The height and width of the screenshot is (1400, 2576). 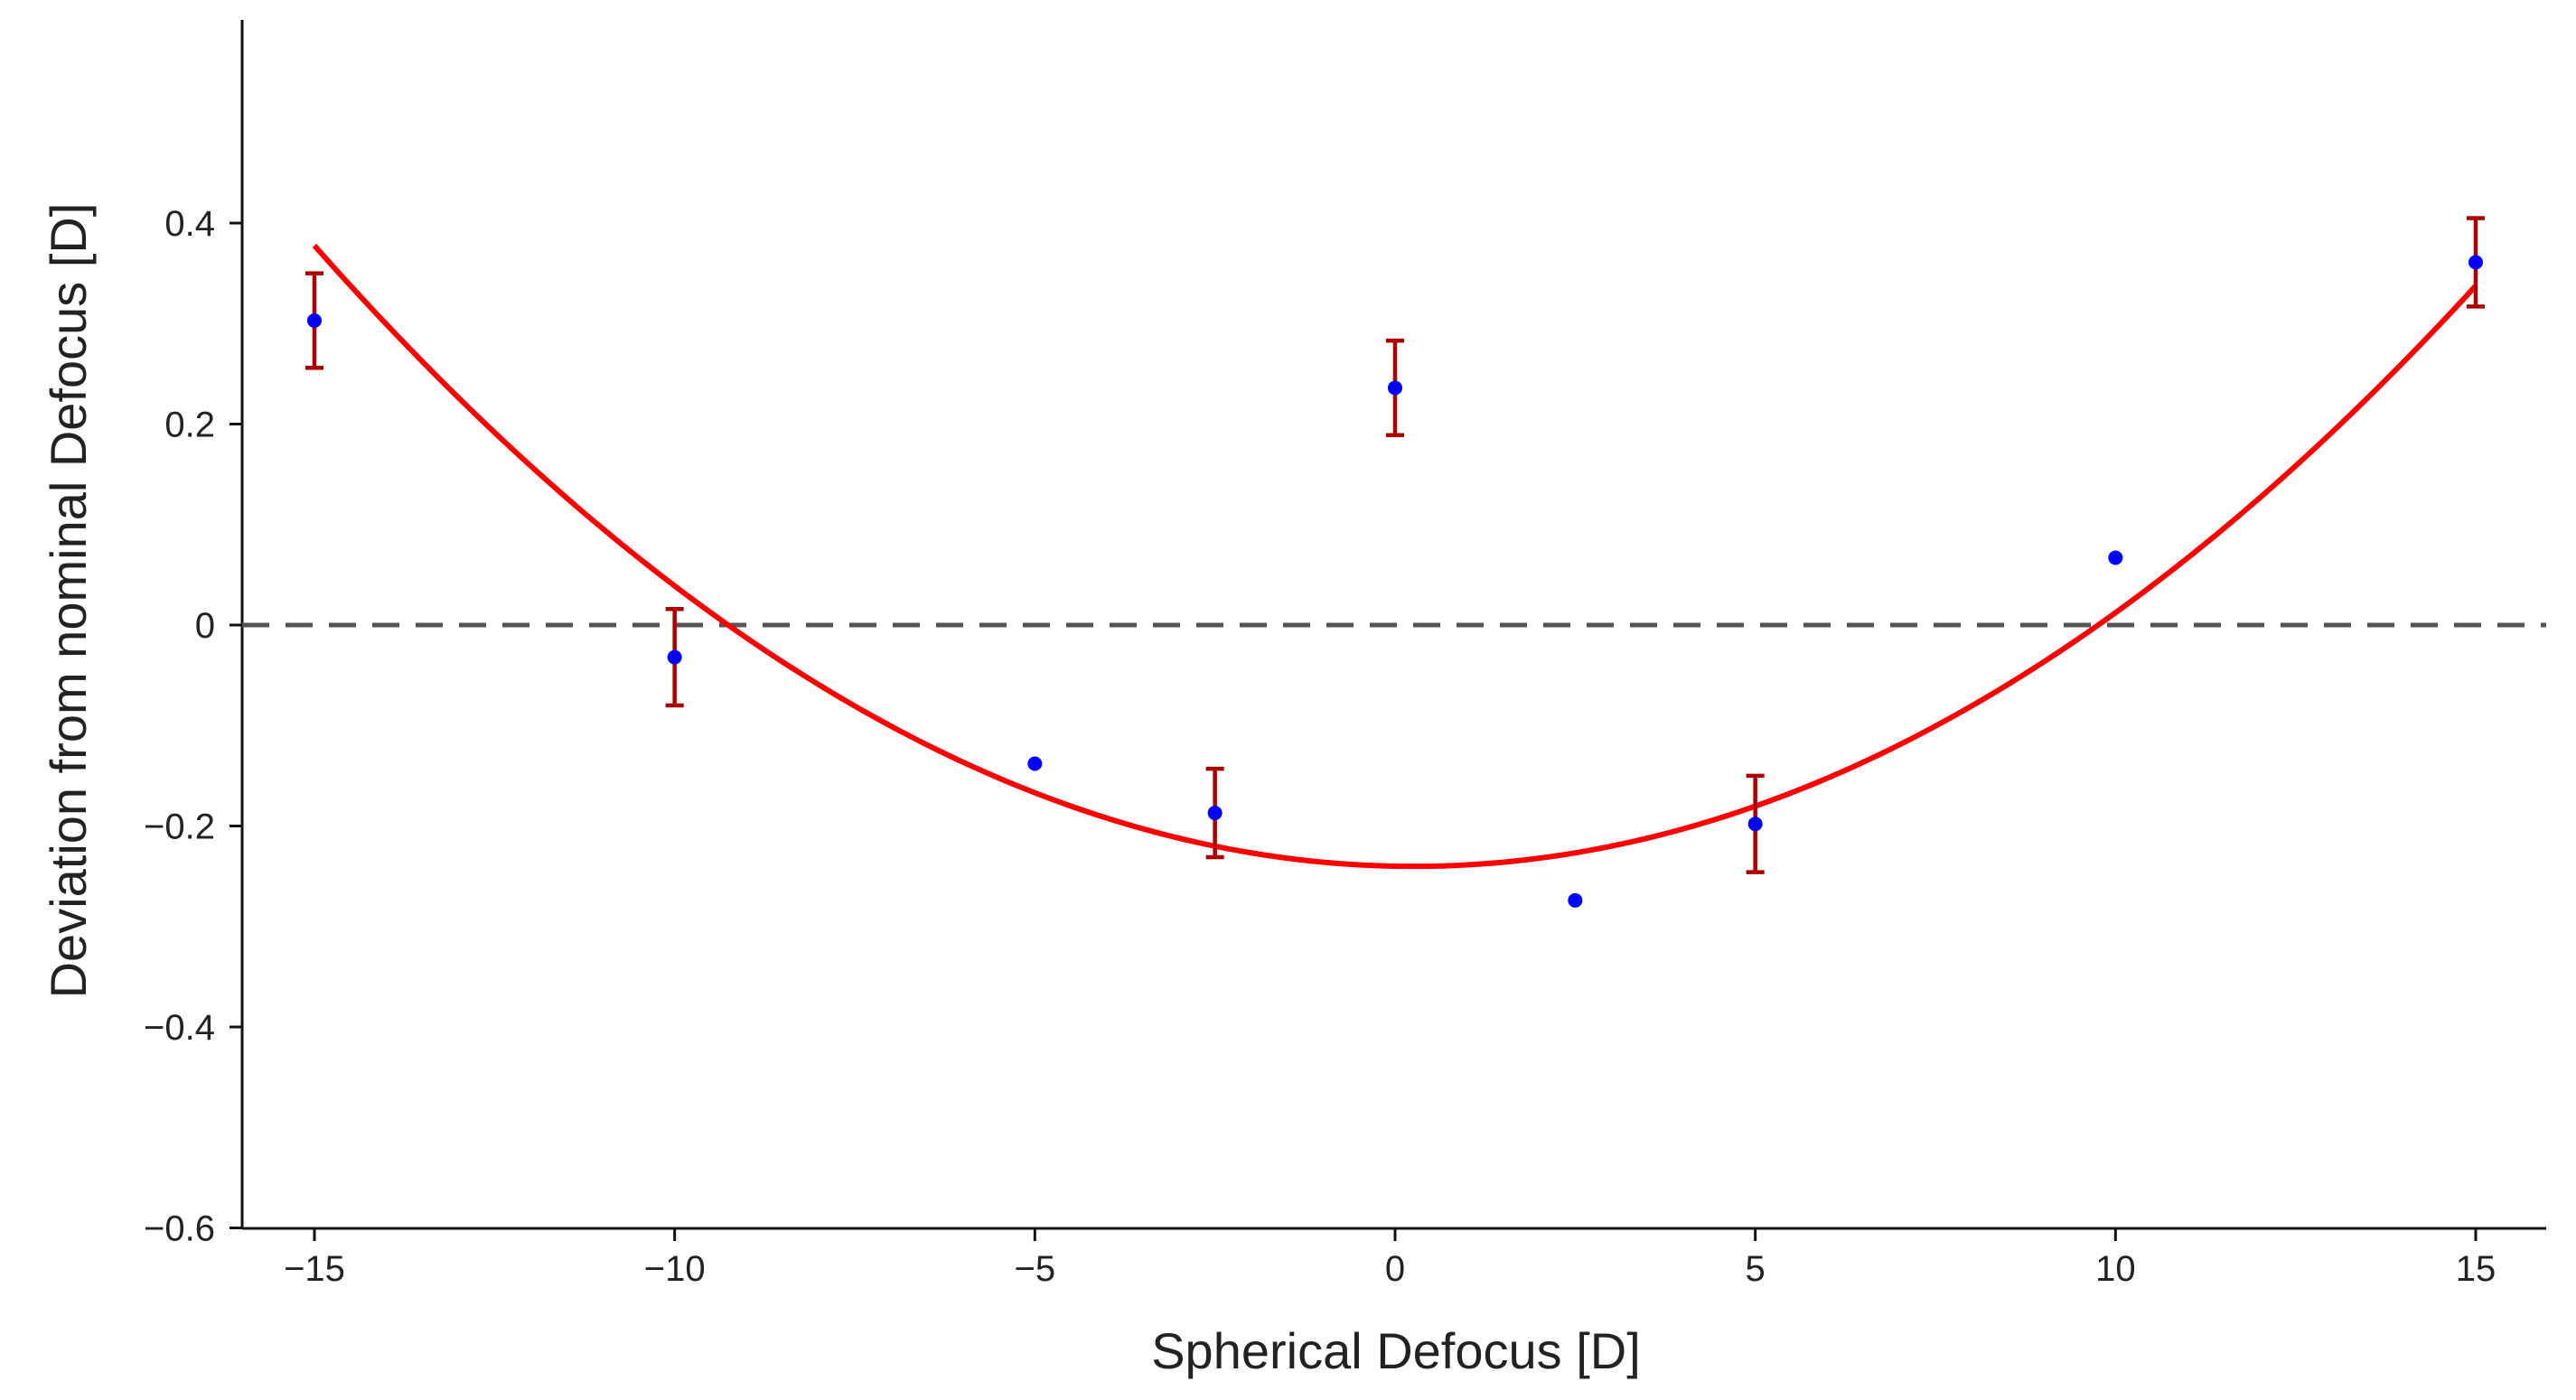 What do you see at coordinates (1035, 1269) in the screenshot?
I see `x-tick-label: −5` at bounding box center [1035, 1269].